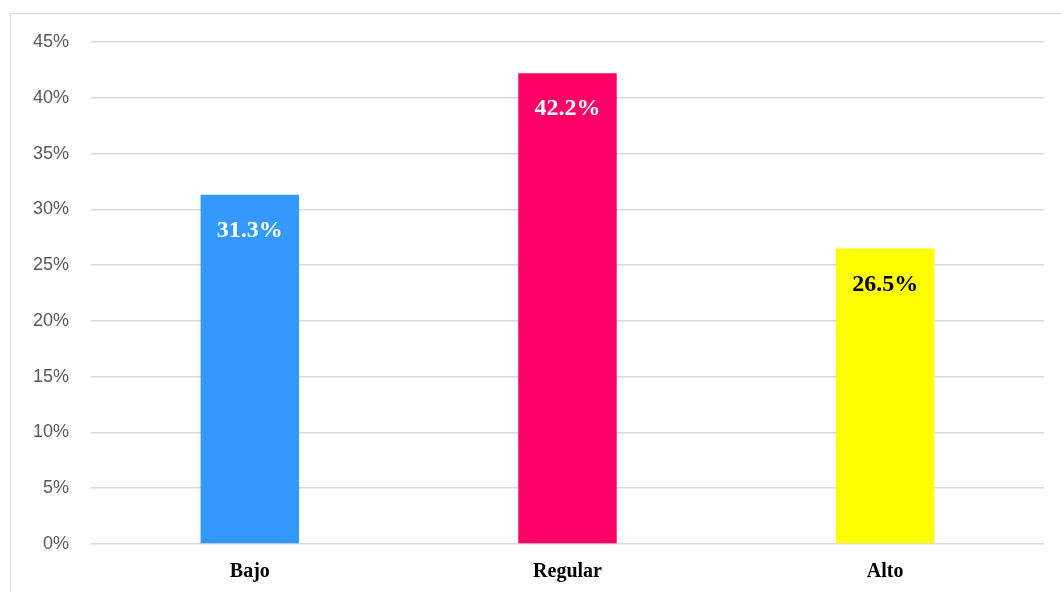 This screenshot has height=592, width=1061. What do you see at coordinates (55, 487) in the screenshot?
I see `y-tick-label: 5%` at bounding box center [55, 487].